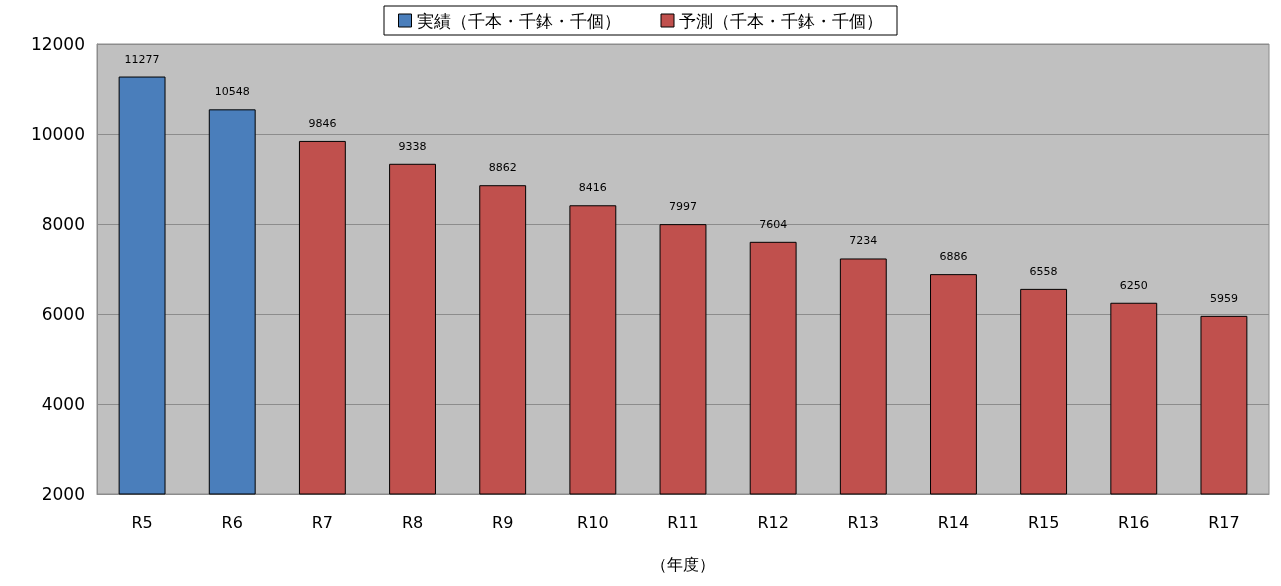  I want to click on x-tick-label: R11, so click(683, 522).